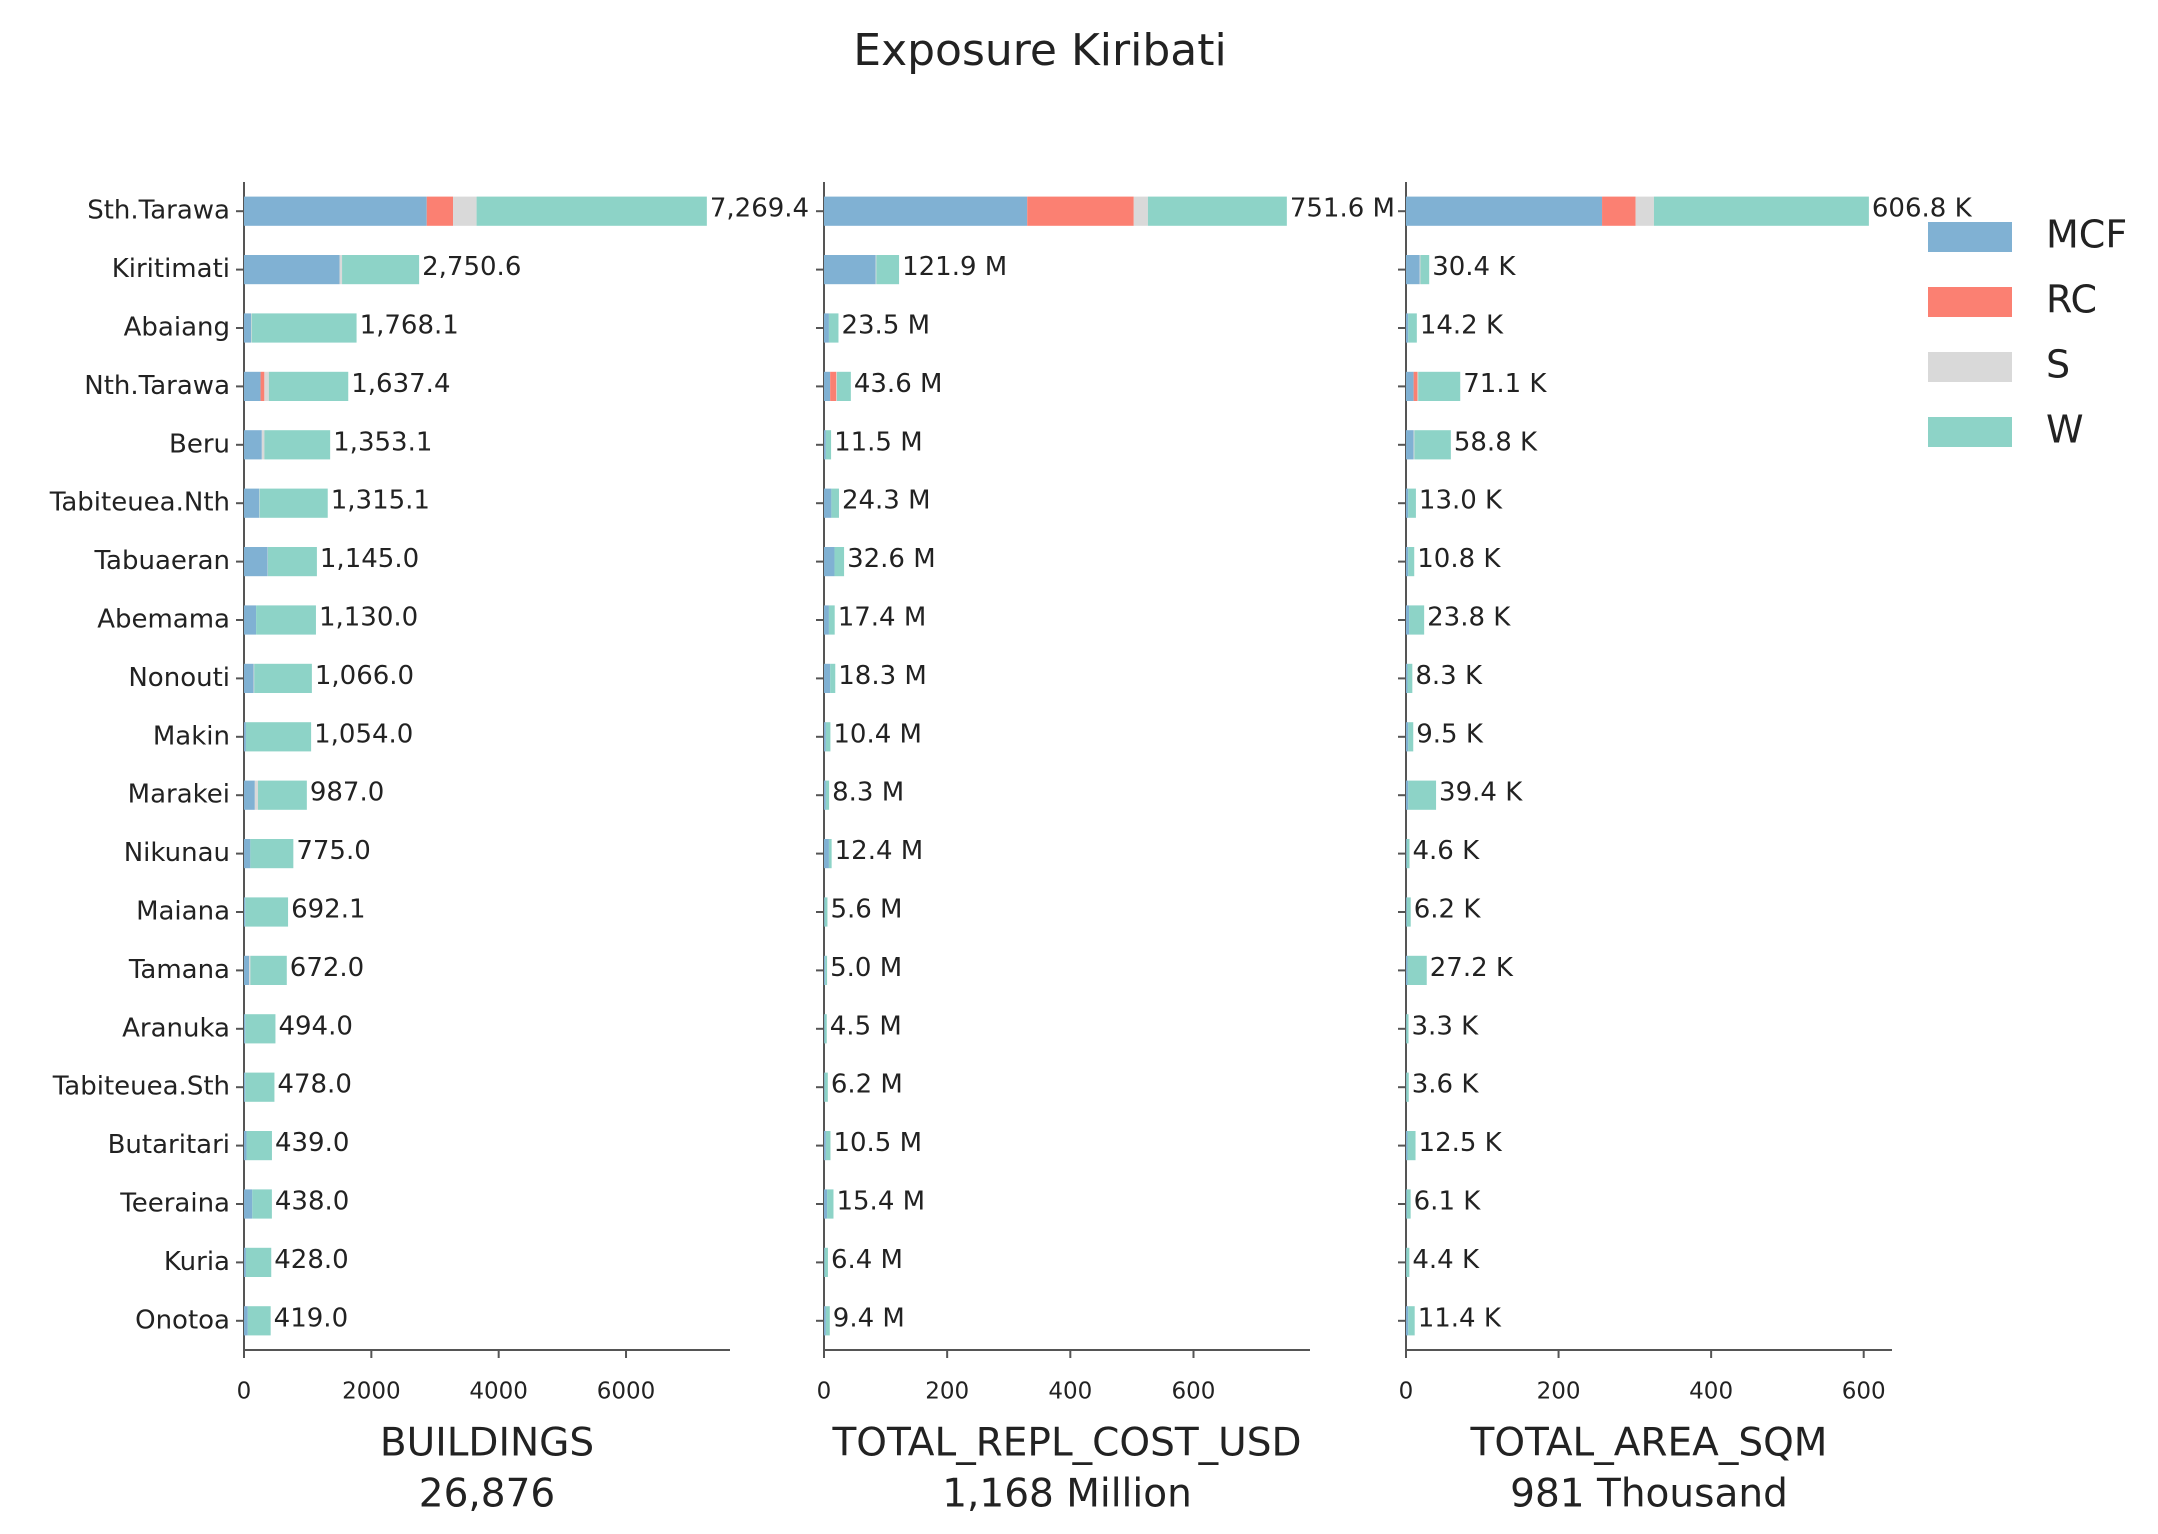 The image size is (2158, 1534). What do you see at coordinates (1459, 559) in the screenshot?
I see `total-label: 10.8 K` at bounding box center [1459, 559].